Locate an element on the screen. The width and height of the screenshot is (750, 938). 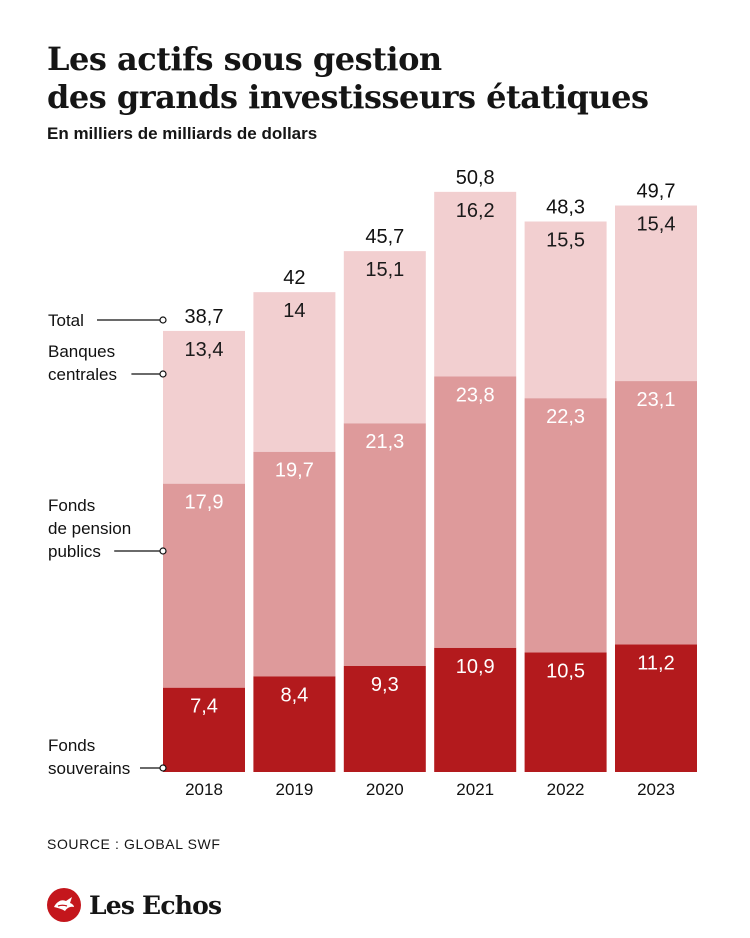
data-label-1-2023: 11,2 is located at coordinates (655, 663).